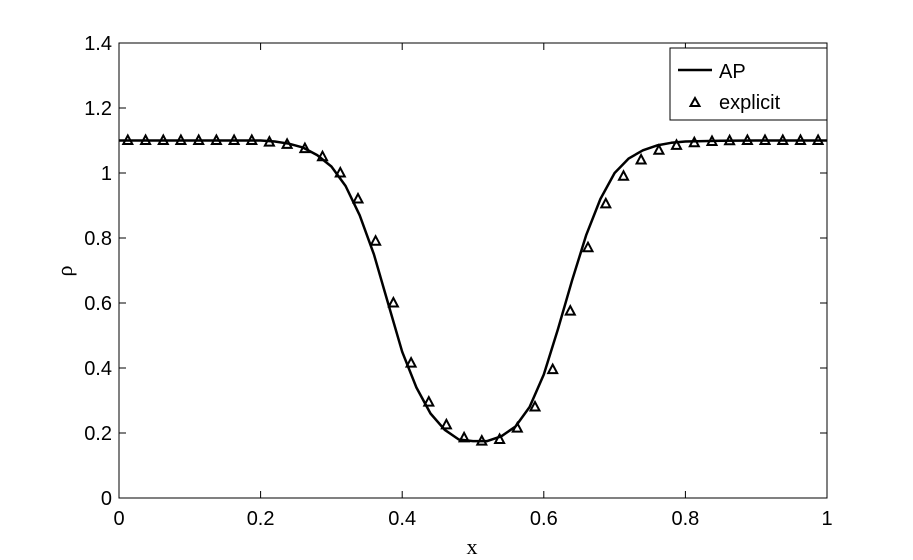  I want to click on x-tick-label: 0, so click(118, 519).